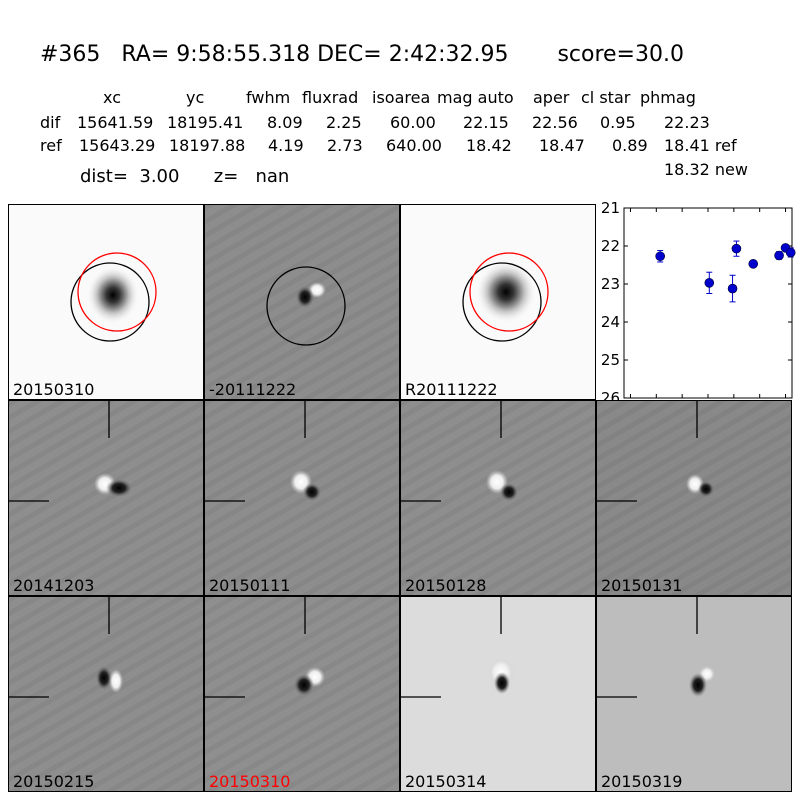  What do you see at coordinates (498, 498) in the screenshot?
I see `cutout-epoch: 20150128` at bounding box center [498, 498].